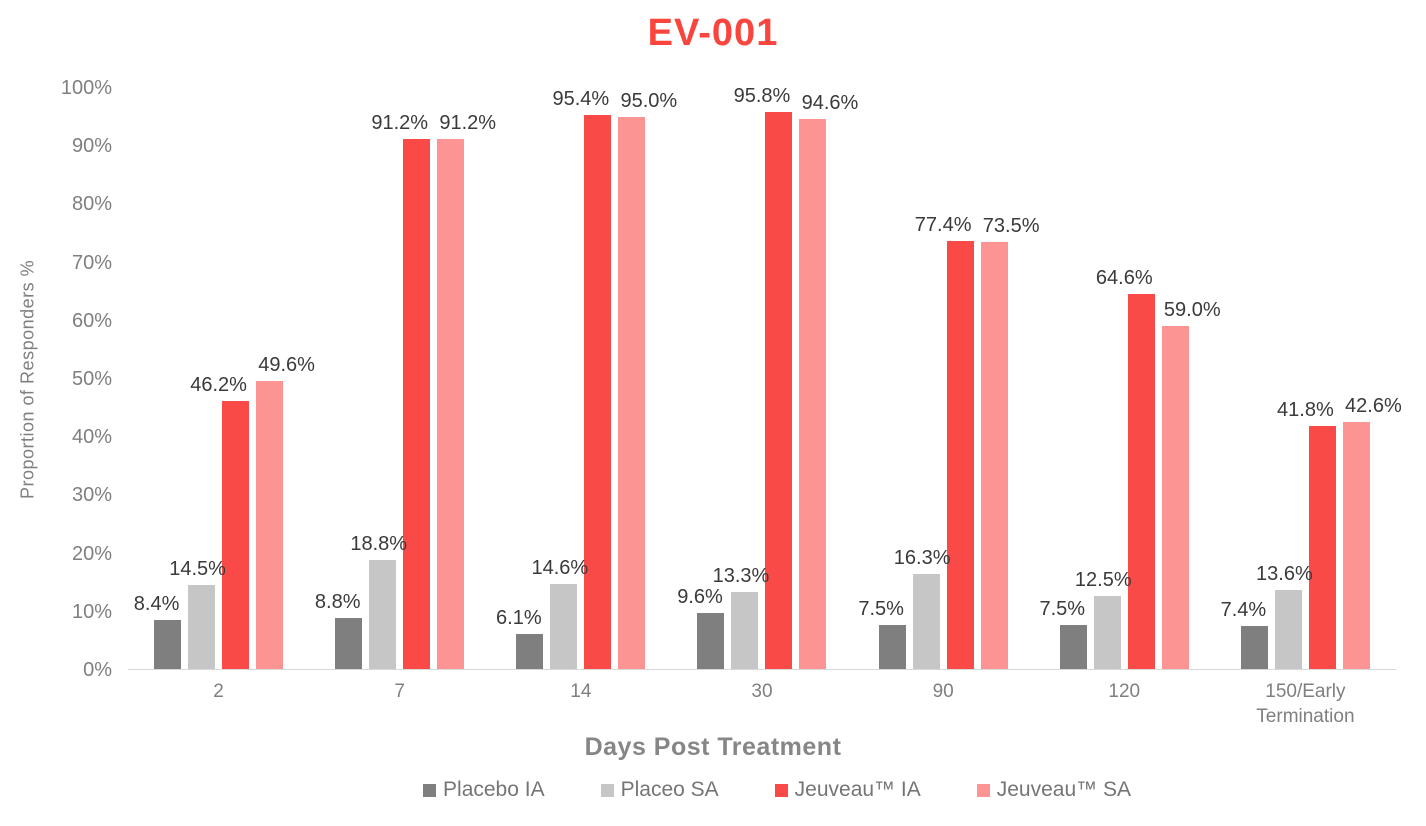 The image size is (1426, 826). What do you see at coordinates (519, 617) in the screenshot?
I see `bar-value-label: 6.1%` at bounding box center [519, 617].